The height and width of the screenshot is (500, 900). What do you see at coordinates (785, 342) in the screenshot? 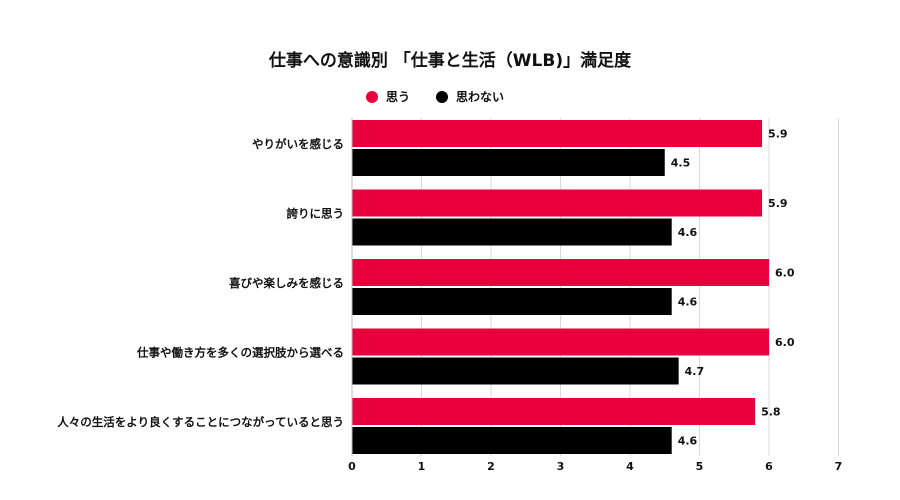
I see `data-label-agree-3: 6.0` at bounding box center [785, 342].